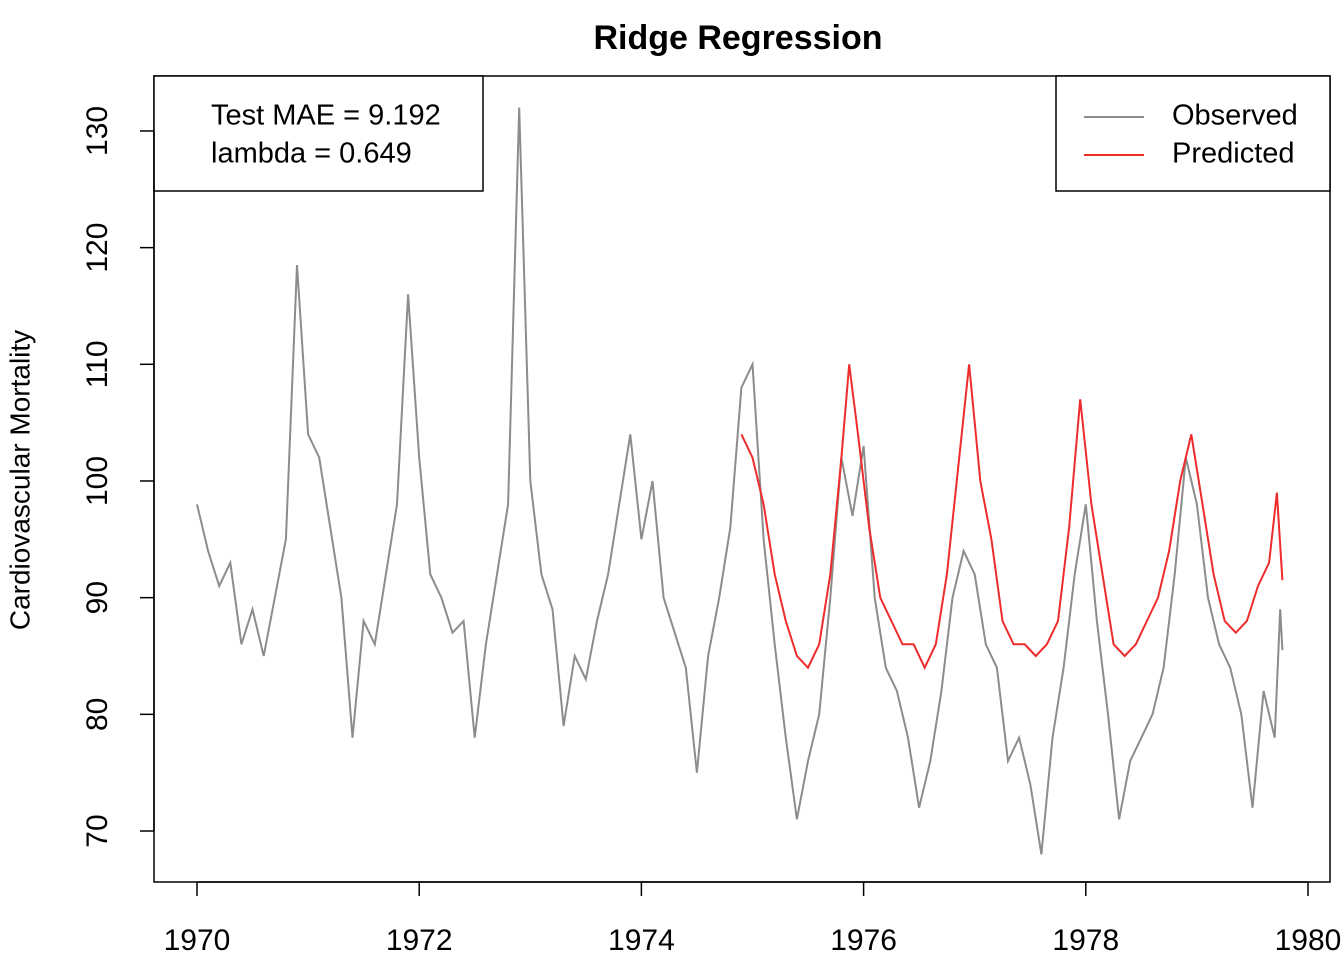 This screenshot has height=960, width=1344. What do you see at coordinates (1193, 133) in the screenshot?
I see `legend-box` at bounding box center [1193, 133].